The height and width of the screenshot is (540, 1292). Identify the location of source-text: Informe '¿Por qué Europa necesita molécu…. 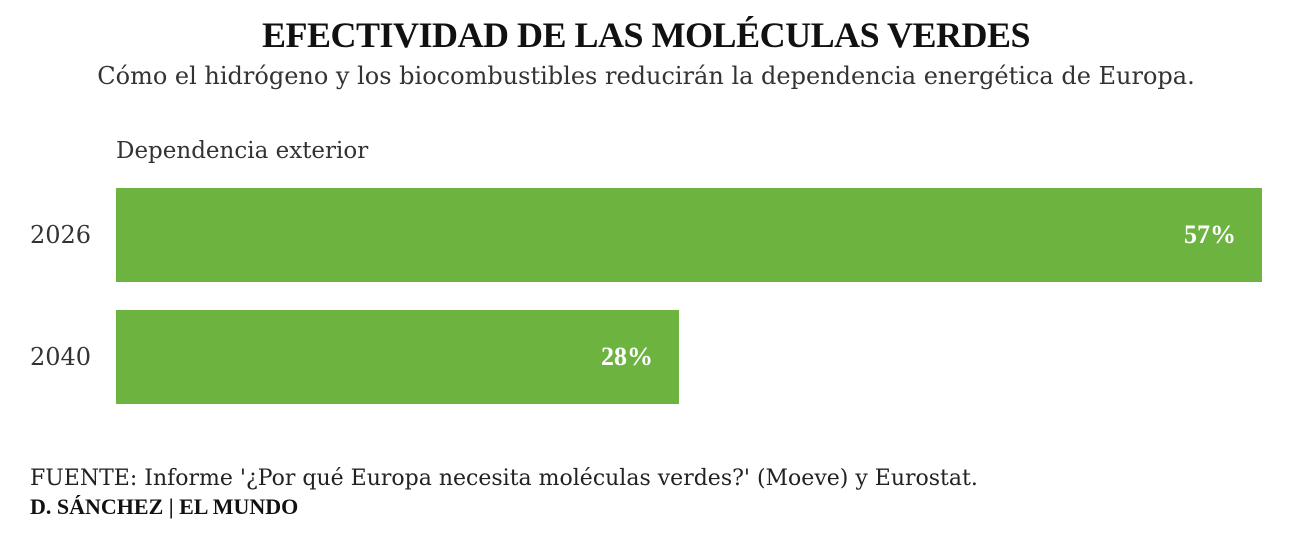
(557, 478).